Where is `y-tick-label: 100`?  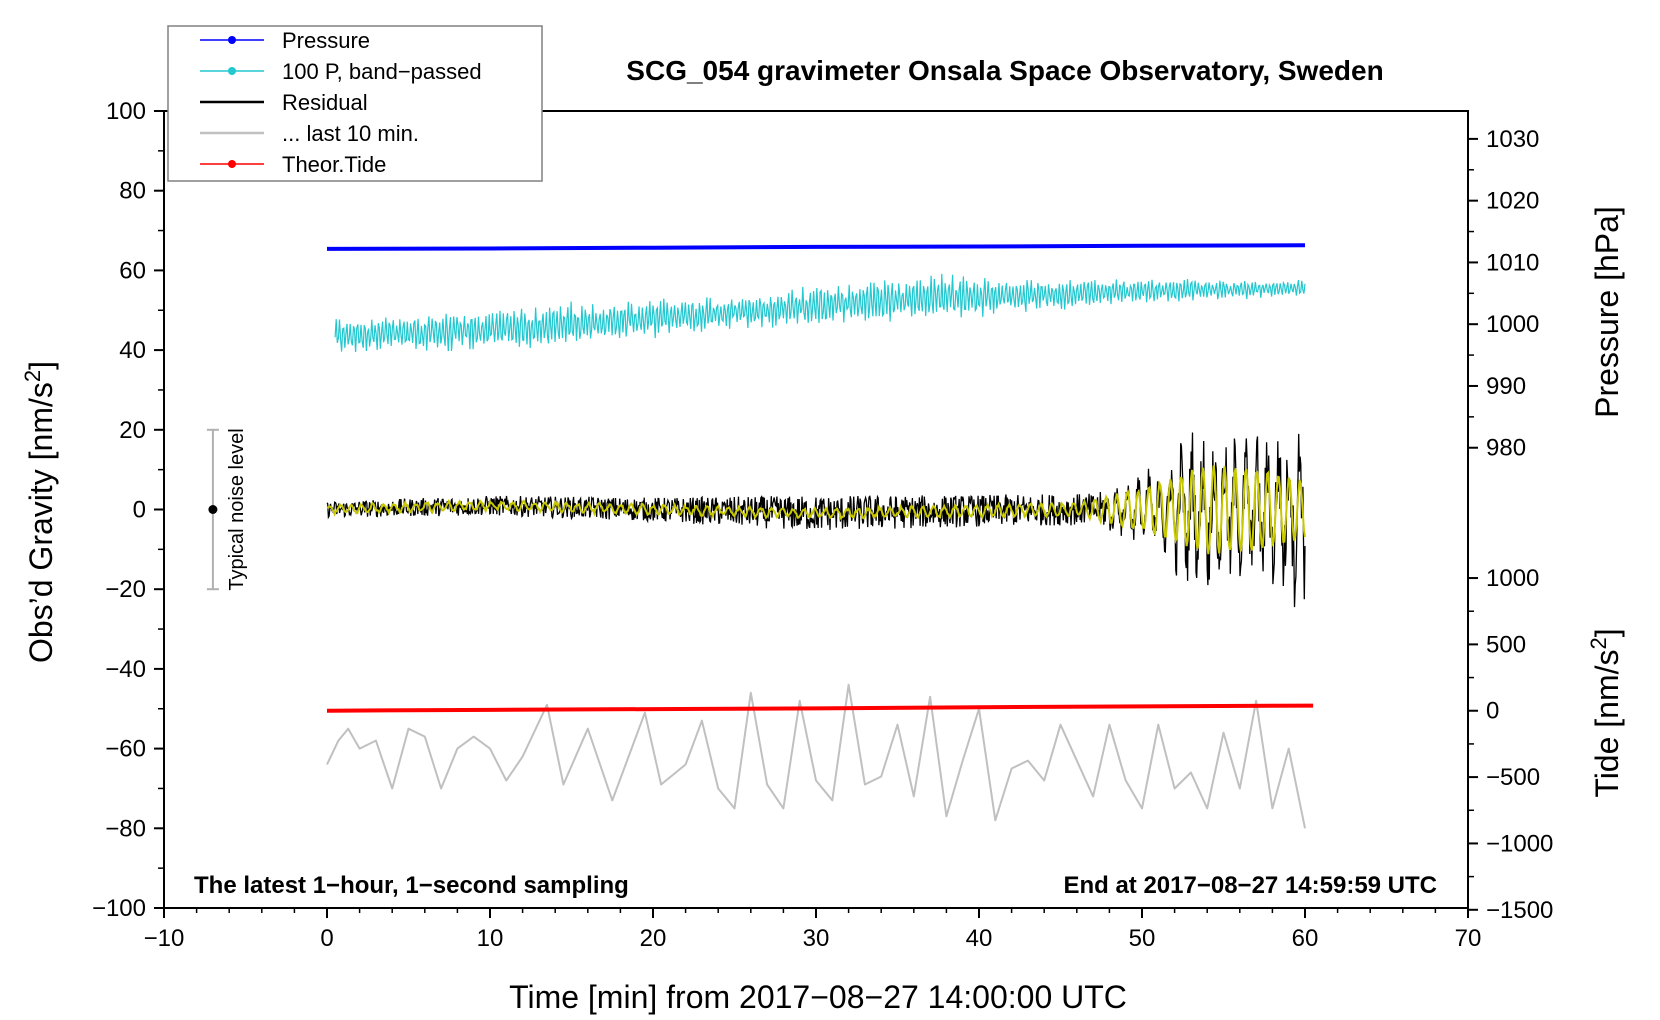 y-tick-label: 100 is located at coordinates (126, 111).